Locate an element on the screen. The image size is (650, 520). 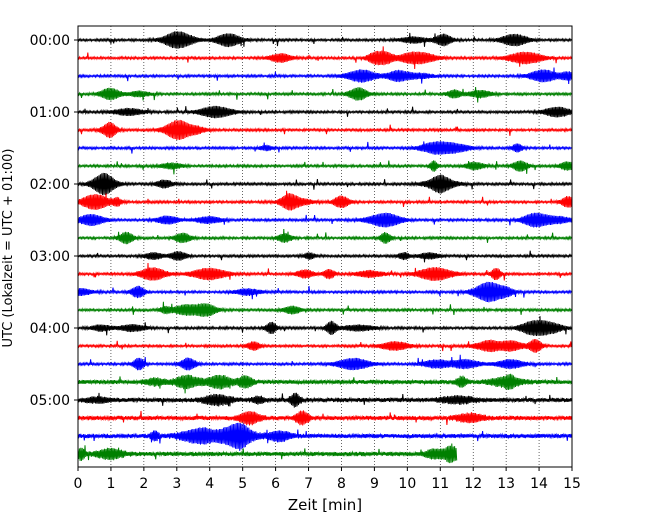
x-tick-label: 11 is located at coordinates (440, 484).